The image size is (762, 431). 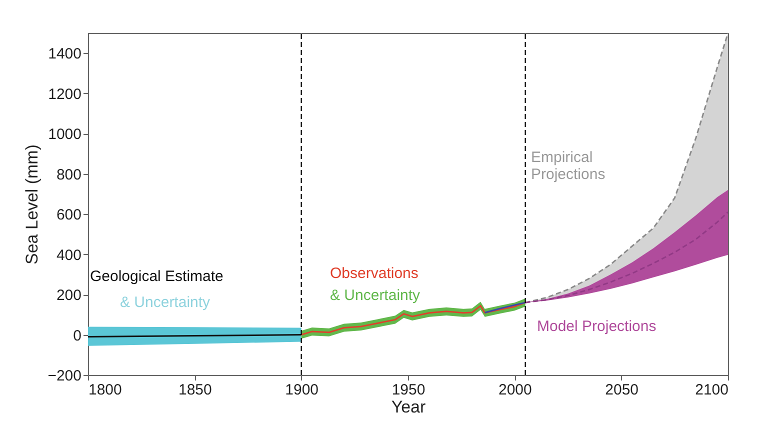 I want to click on x-tick-label: 2000, so click(x=515, y=390).